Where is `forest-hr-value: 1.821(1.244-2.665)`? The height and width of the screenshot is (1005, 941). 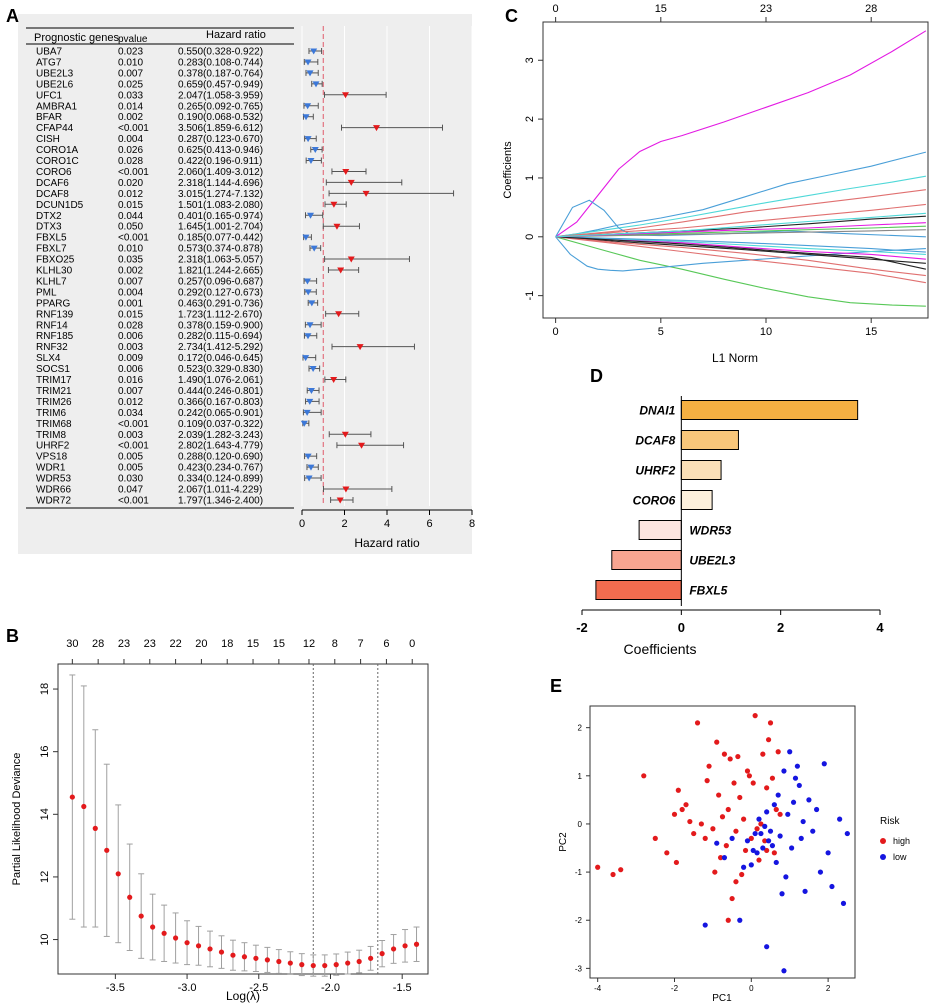
forest-hr-value: 1.821(1.244-2.665) is located at coordinates (220, 271).